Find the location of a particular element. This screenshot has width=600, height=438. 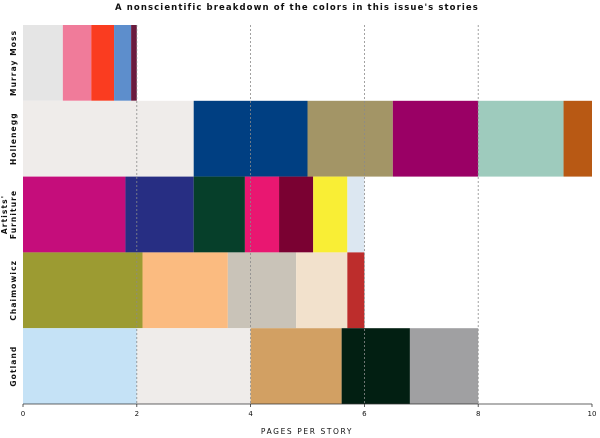

category-label-1: Hollenegg is located at coordinates (13, 138).